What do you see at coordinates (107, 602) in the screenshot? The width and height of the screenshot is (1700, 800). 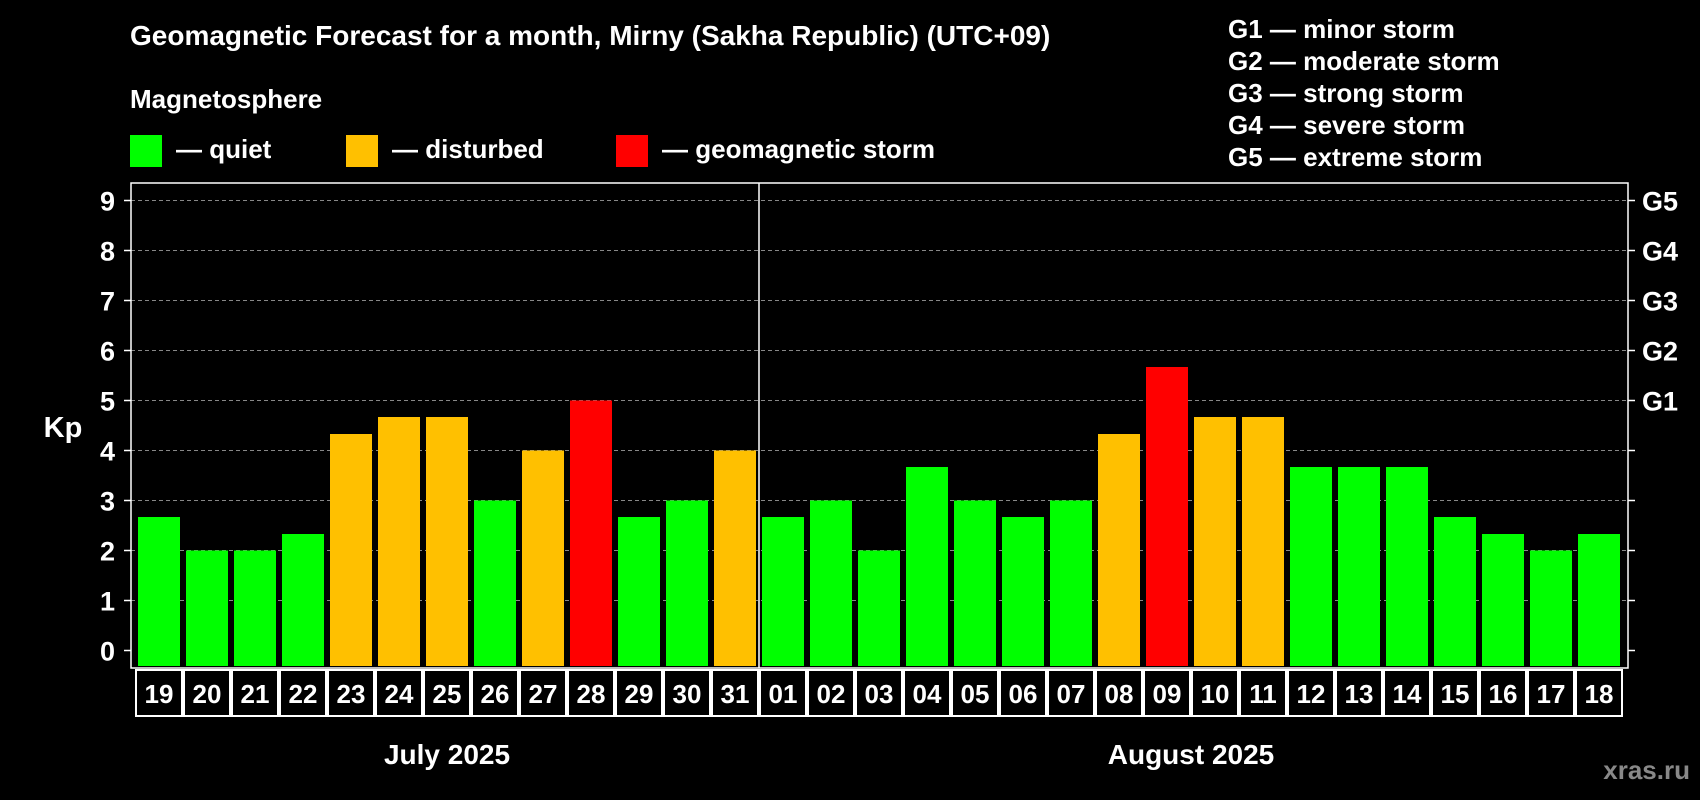 I see `y-tick-label: 1` at bounding box center [107, 602].